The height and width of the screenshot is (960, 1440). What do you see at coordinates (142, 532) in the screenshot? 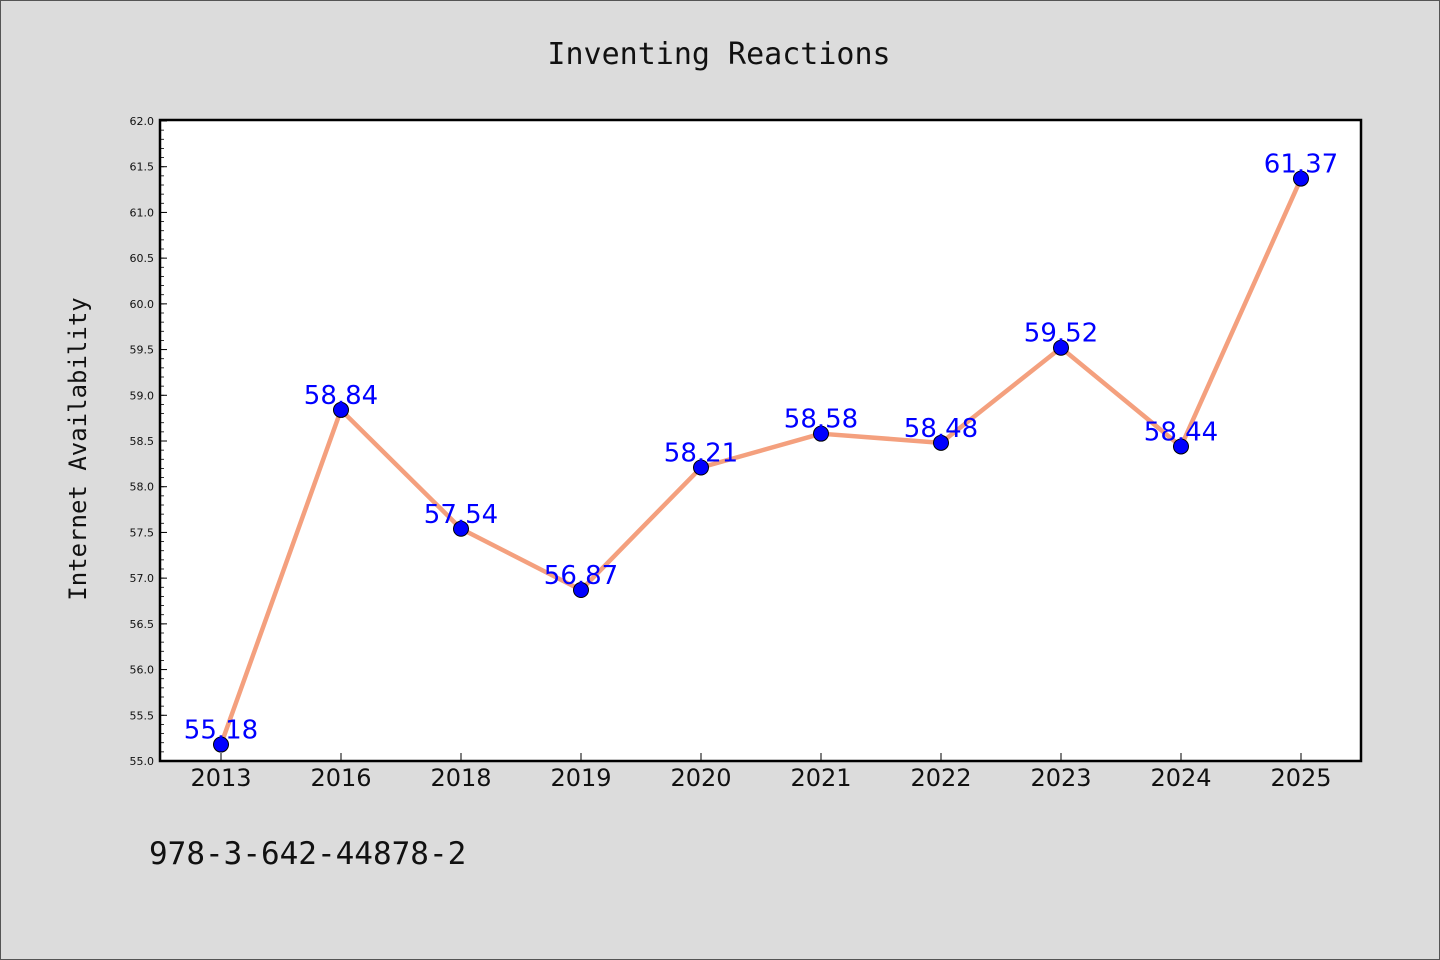
I see `y-tick-label: 57.5` at bounding box center [142, 532].